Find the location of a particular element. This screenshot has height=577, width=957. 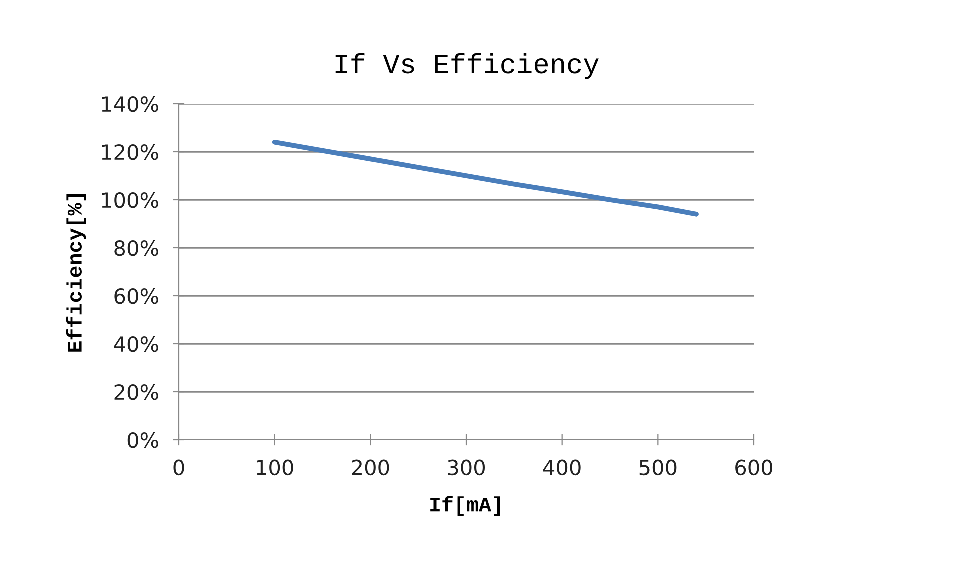

y-tick-label: 140% is located at coordinates (130, 104).